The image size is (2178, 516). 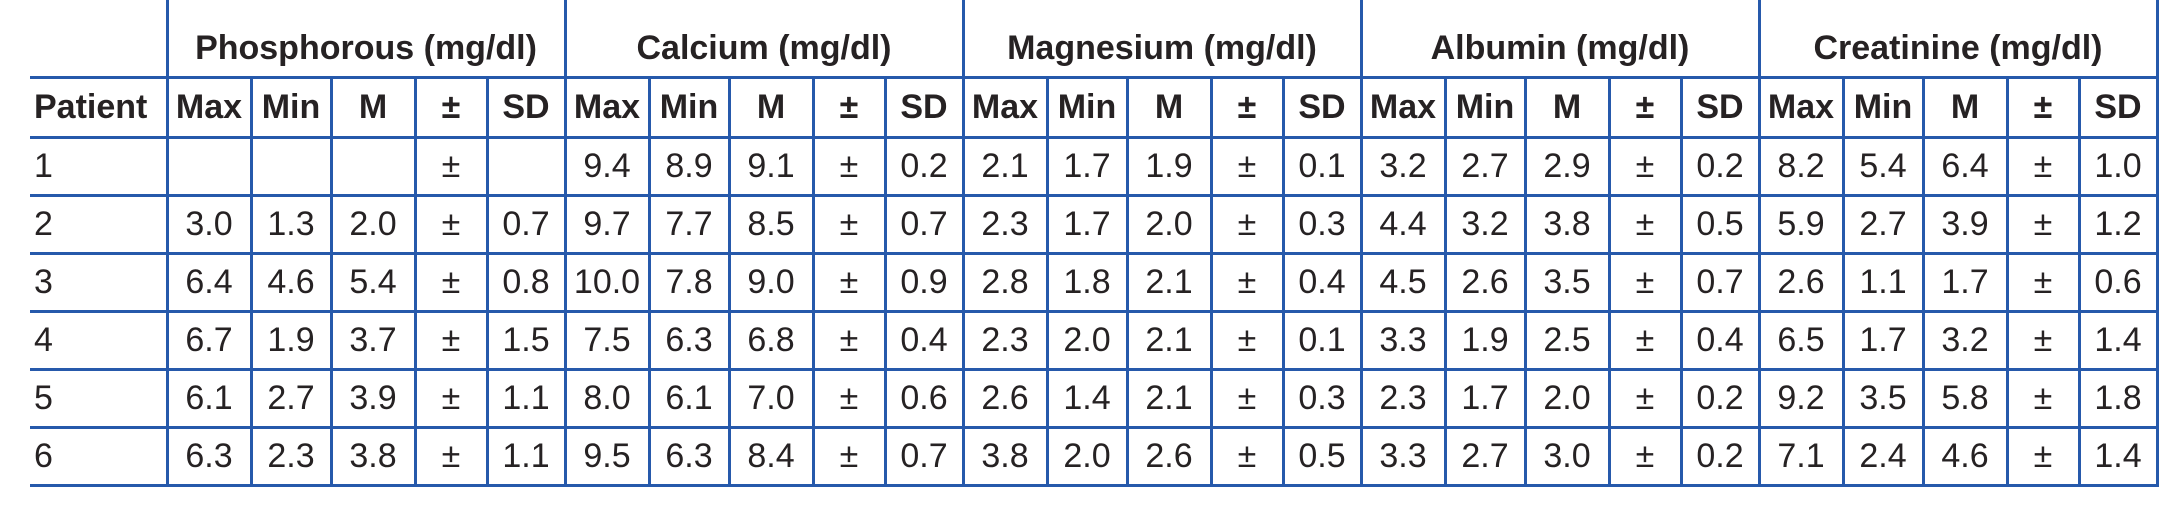 I want to click on mean-cell: 2.5, so click(x=1567, y=340).